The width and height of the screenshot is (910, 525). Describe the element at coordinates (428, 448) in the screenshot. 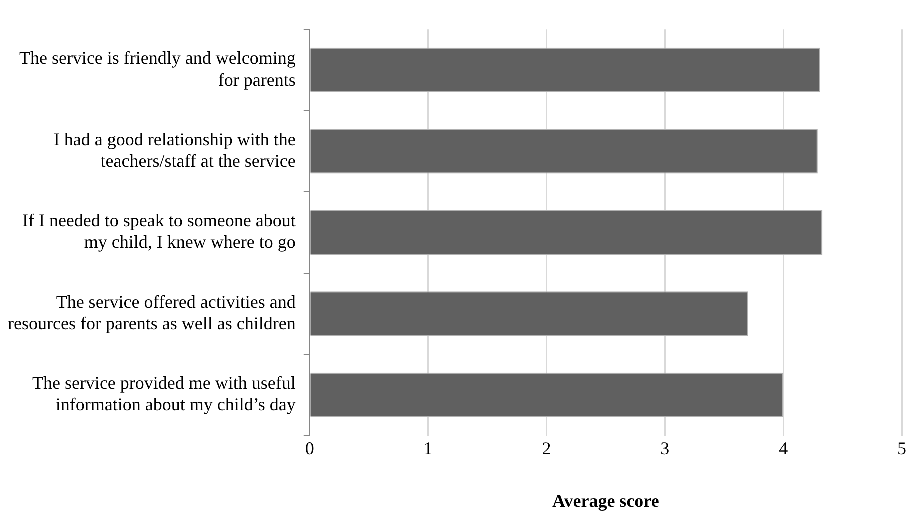

I see `x-tick-label: 1` at that location.